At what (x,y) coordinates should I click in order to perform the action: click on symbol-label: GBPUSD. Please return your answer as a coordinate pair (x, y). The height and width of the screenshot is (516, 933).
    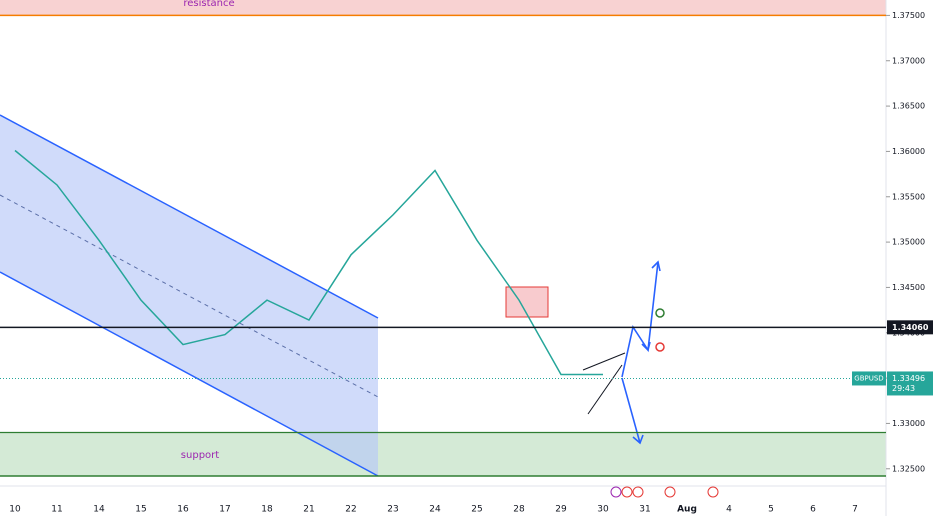
    Looking at the image, I should click on (868, 378).